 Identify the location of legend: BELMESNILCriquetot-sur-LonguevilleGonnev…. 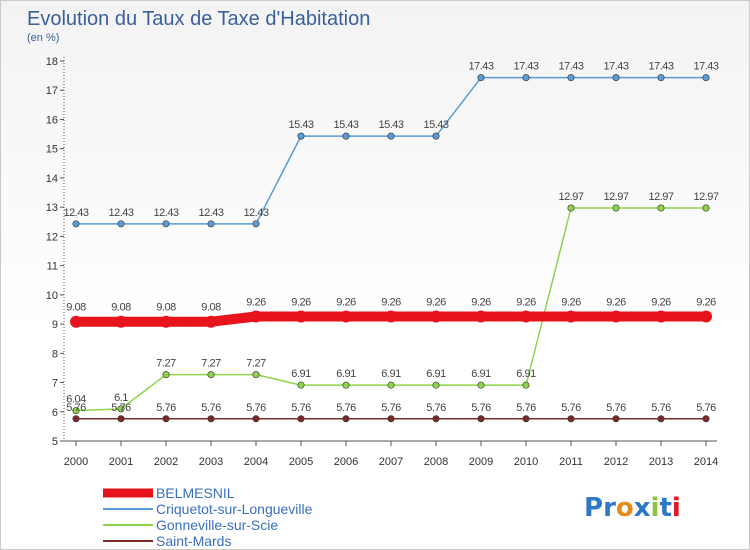
(208, 517).